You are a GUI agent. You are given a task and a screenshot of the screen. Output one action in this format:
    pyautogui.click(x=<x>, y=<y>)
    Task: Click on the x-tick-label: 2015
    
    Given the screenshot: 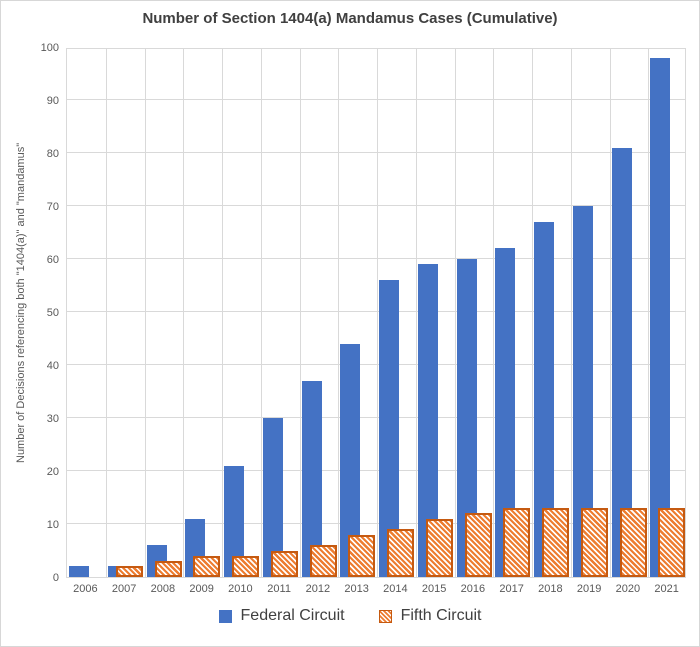 What is the action you would take?
    pyautogui.click(x=434, y=589)
    